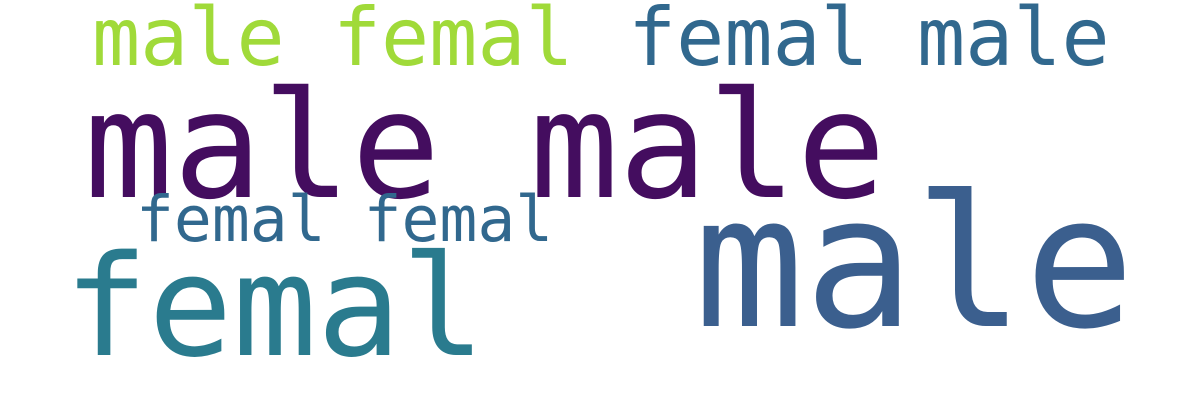 The height and width of the screenshot is (400, 1200). What do you see at coordinates (345, 219) in the screenshot?
I see `word-femal-femal: femal femal` at bounding box center [345, 219].